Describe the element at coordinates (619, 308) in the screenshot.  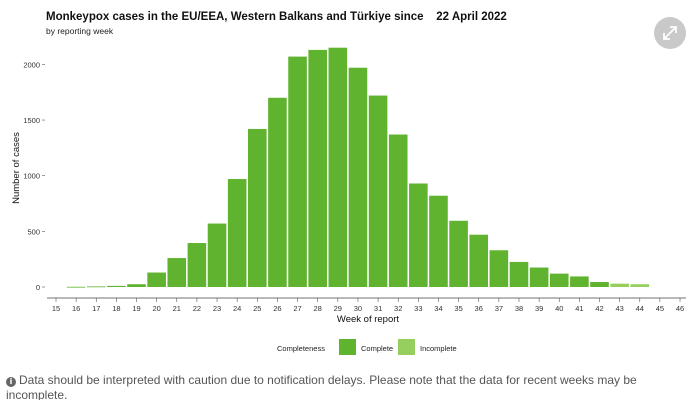
I see `x-tick-label: 43` at that location.